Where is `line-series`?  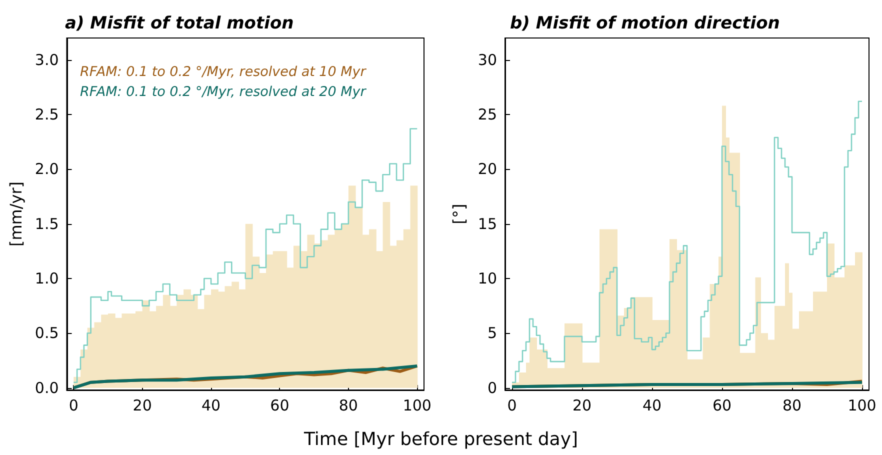 line-series is located at coordinates (245, 377).